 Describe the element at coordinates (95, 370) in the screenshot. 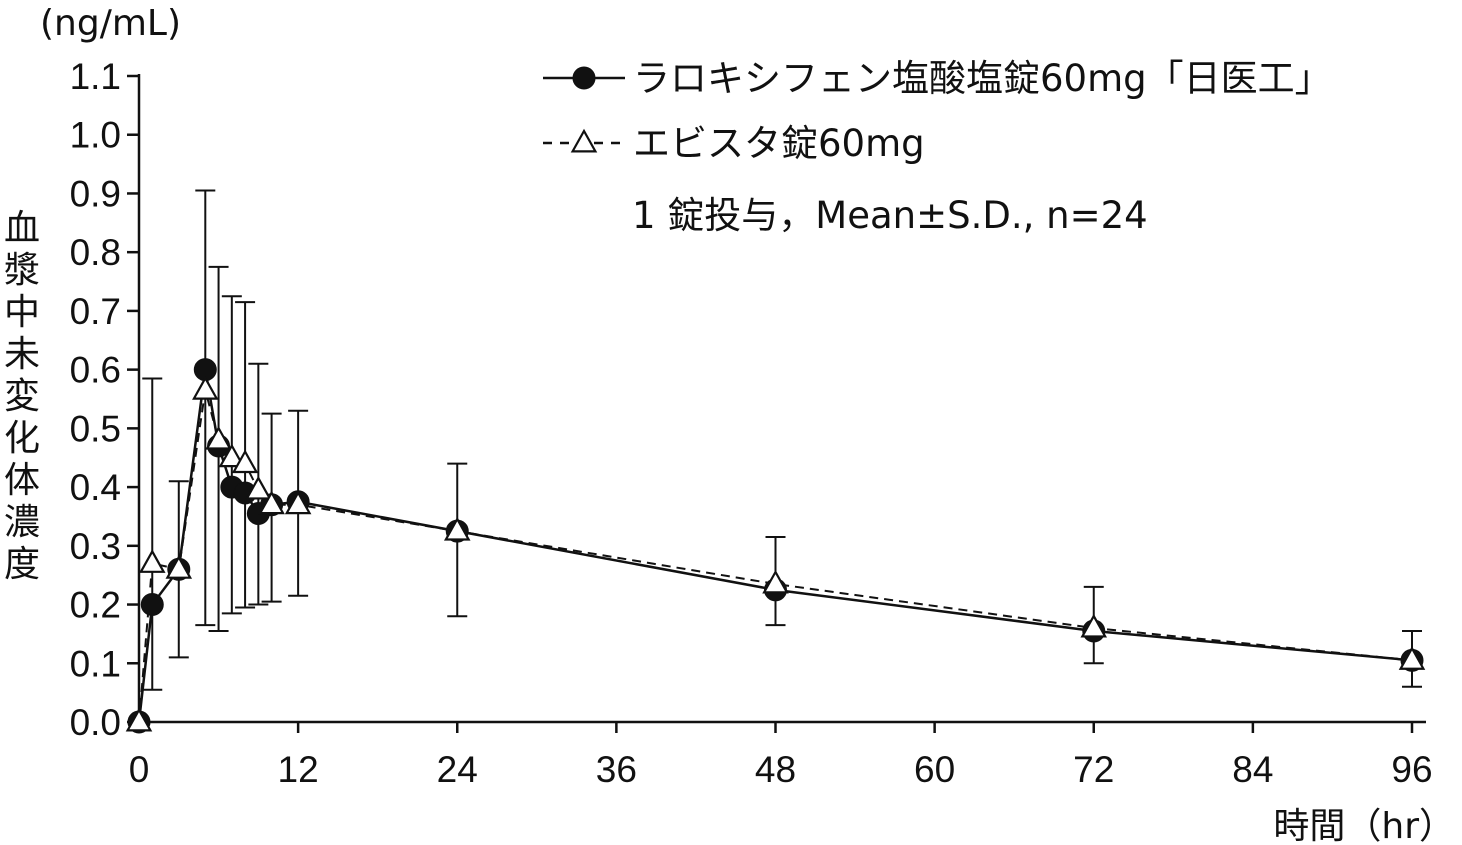

I see `y-tick-label: 0.6` at that location.